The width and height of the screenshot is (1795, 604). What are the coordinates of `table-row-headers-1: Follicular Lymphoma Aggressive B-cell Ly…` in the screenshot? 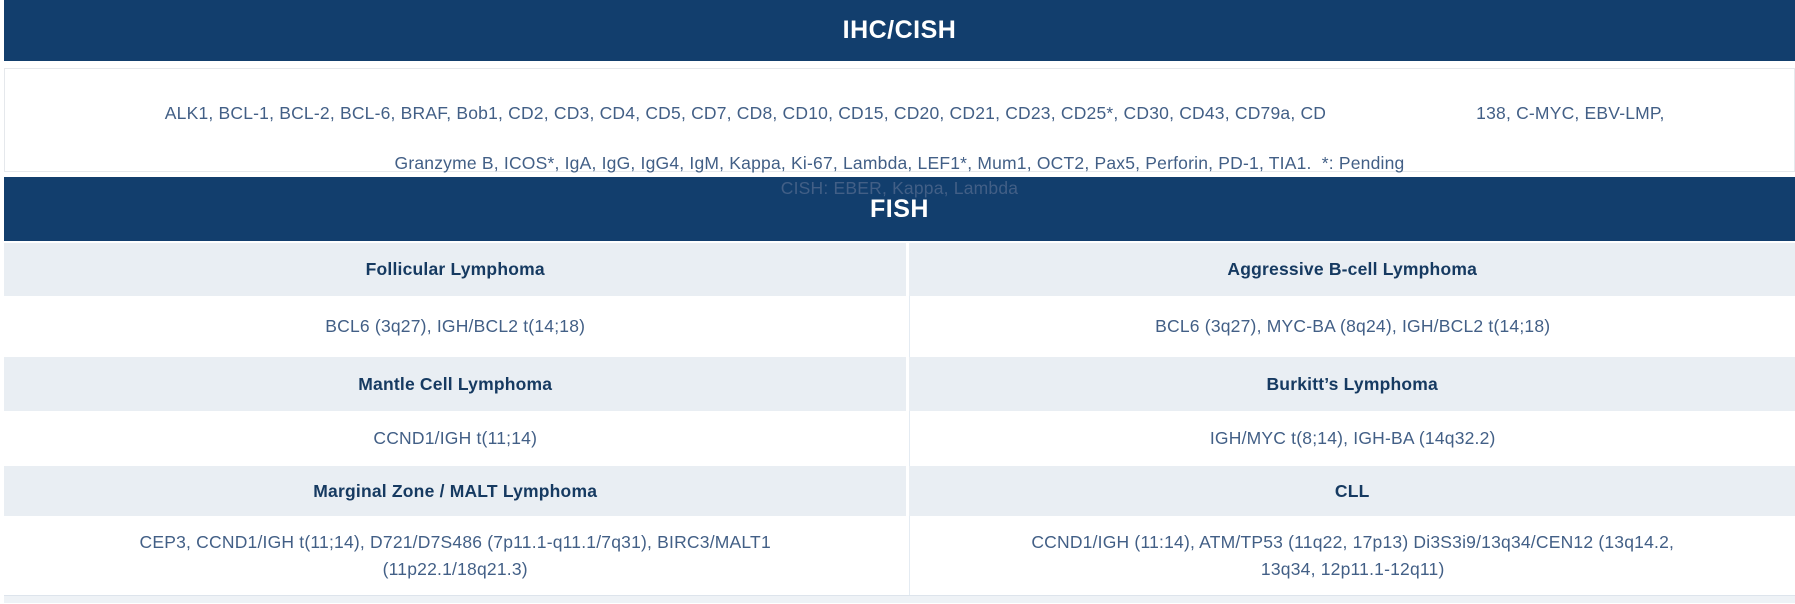 It's located at (899, 269).